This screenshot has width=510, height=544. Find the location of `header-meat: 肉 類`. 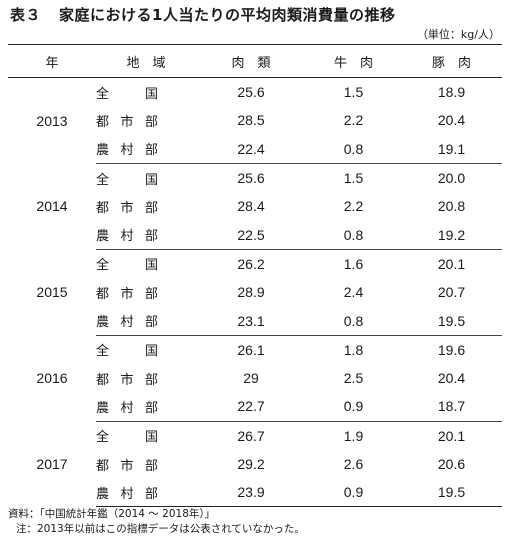

header-meat: 肉 類 is located at coordinates (251, 61).